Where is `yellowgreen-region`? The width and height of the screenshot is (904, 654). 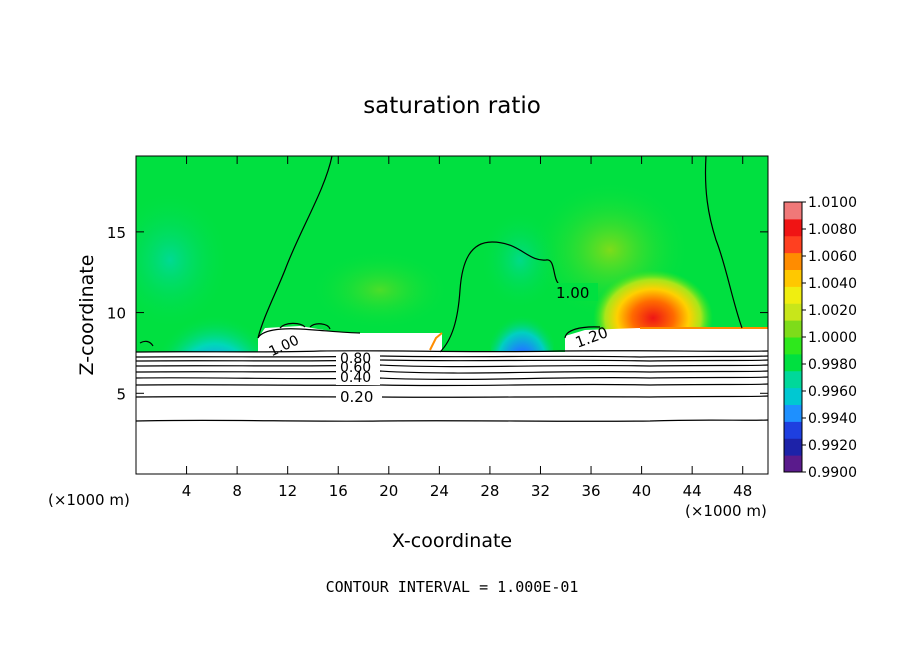 yellowgreen-region is located at coordinates (380, 290).